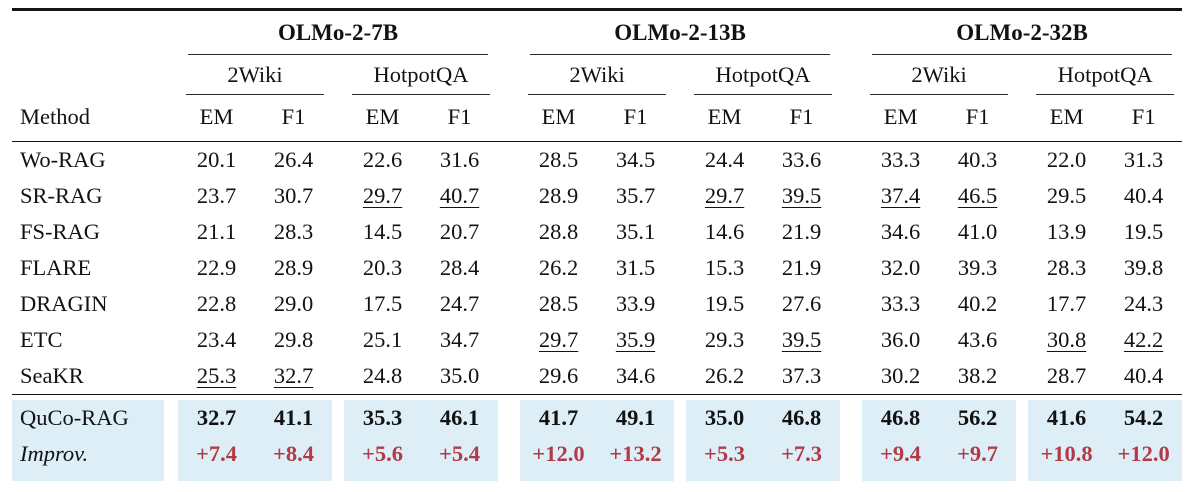 Image resolution: width=1197 pixels, height=492 pixels. What do you see at coordinates (635, 195) in the screenshot?
I see `cell-value: 35.7` at bounding box center [635, 195].